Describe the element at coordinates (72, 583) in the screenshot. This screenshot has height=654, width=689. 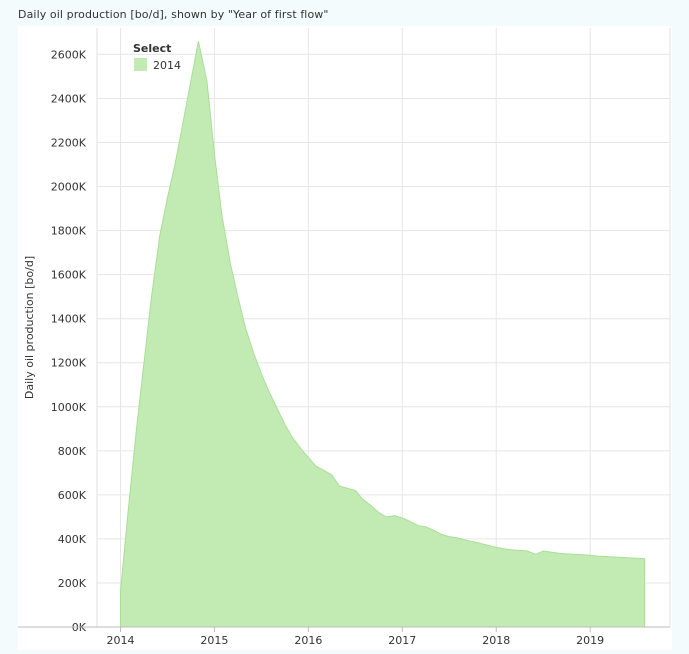
I see `y-tick-label: 200K` at that location.